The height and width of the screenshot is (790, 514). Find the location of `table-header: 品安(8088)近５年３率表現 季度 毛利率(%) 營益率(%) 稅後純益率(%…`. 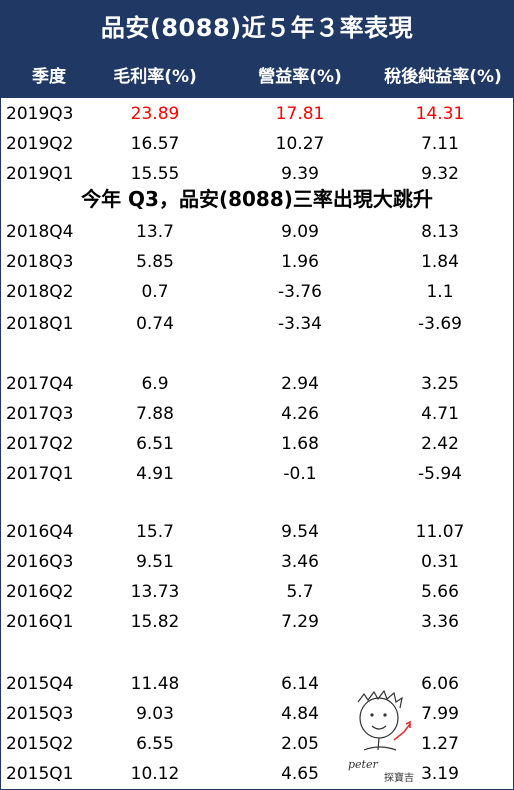

table-header: 品安(8088)近５年３率表現 季度 毛利率(%) 營益率(%) 稅後純益率(%… is located at coordinates (257, 49).